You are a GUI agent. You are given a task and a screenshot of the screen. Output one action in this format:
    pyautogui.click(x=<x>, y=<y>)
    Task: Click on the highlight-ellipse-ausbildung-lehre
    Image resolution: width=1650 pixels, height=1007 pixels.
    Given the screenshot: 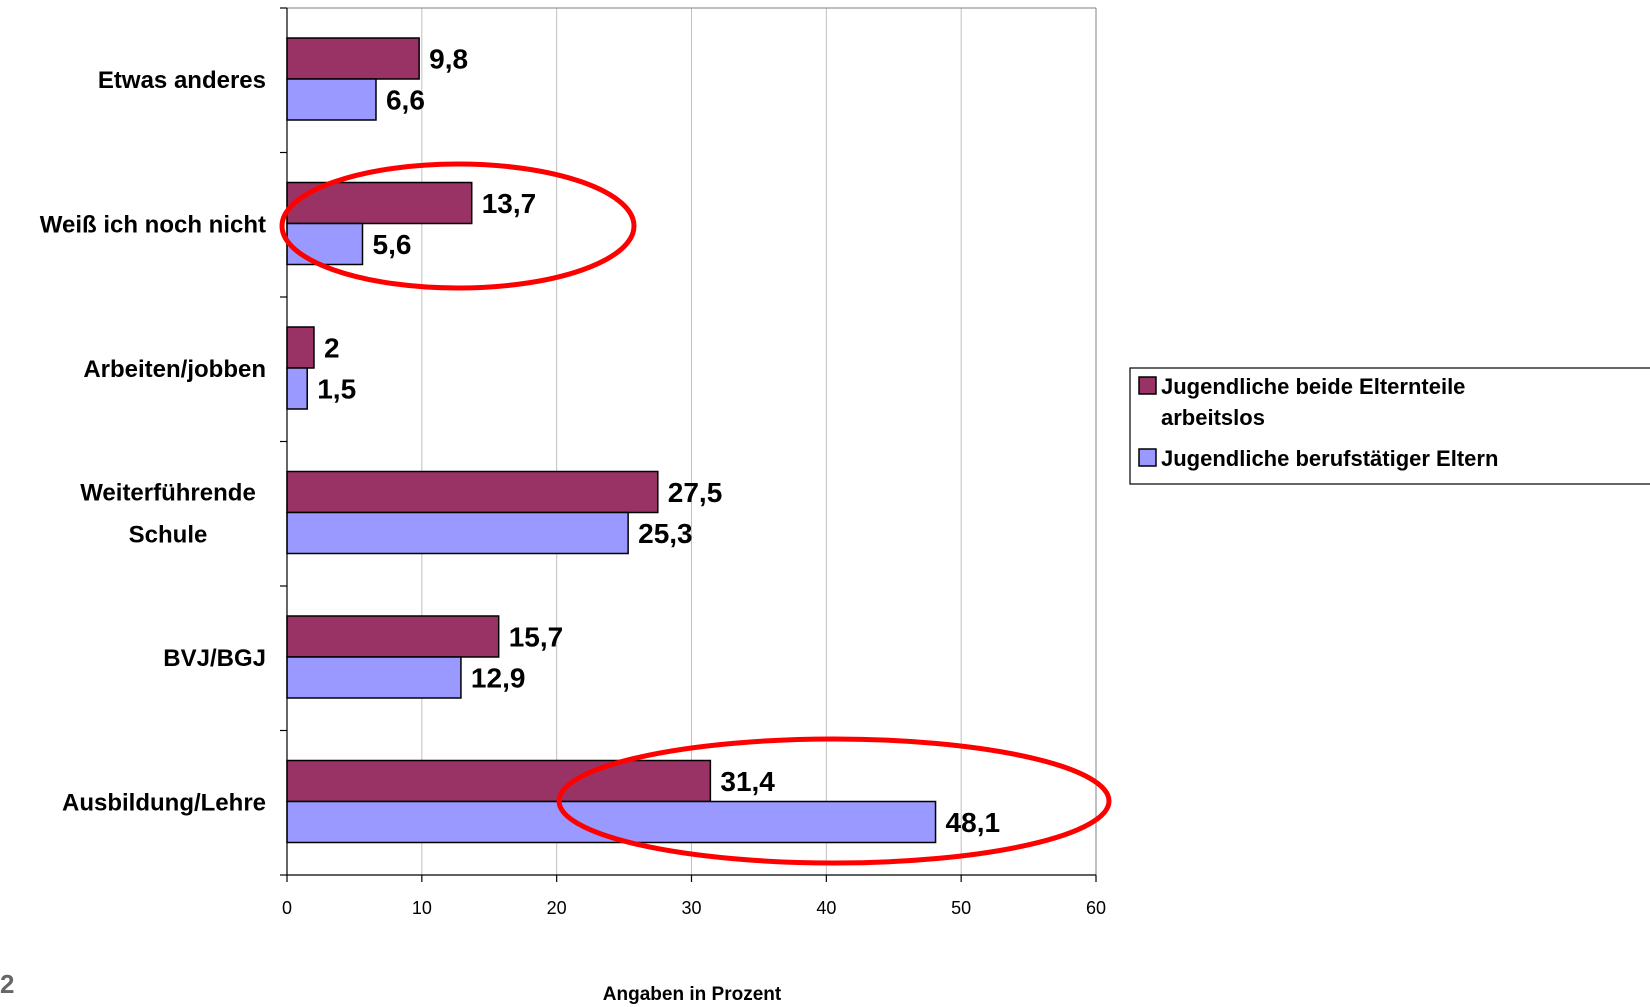 What is the action you would take?
    pyautogui.click(x=834, y=801)
    